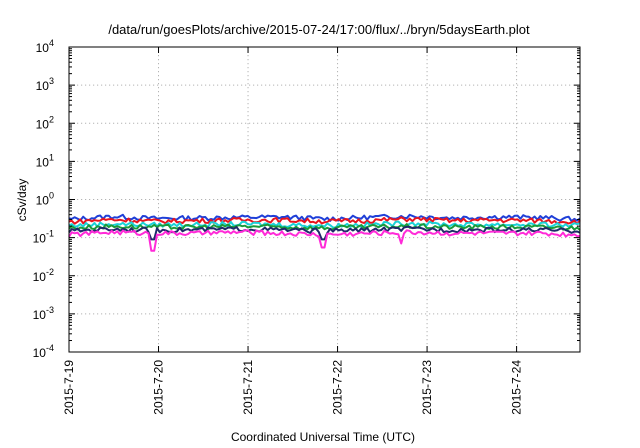  Describe the element at coordinates (45, 46) in the screenshot. I see `y-tick-label: 10⁴` at that location.